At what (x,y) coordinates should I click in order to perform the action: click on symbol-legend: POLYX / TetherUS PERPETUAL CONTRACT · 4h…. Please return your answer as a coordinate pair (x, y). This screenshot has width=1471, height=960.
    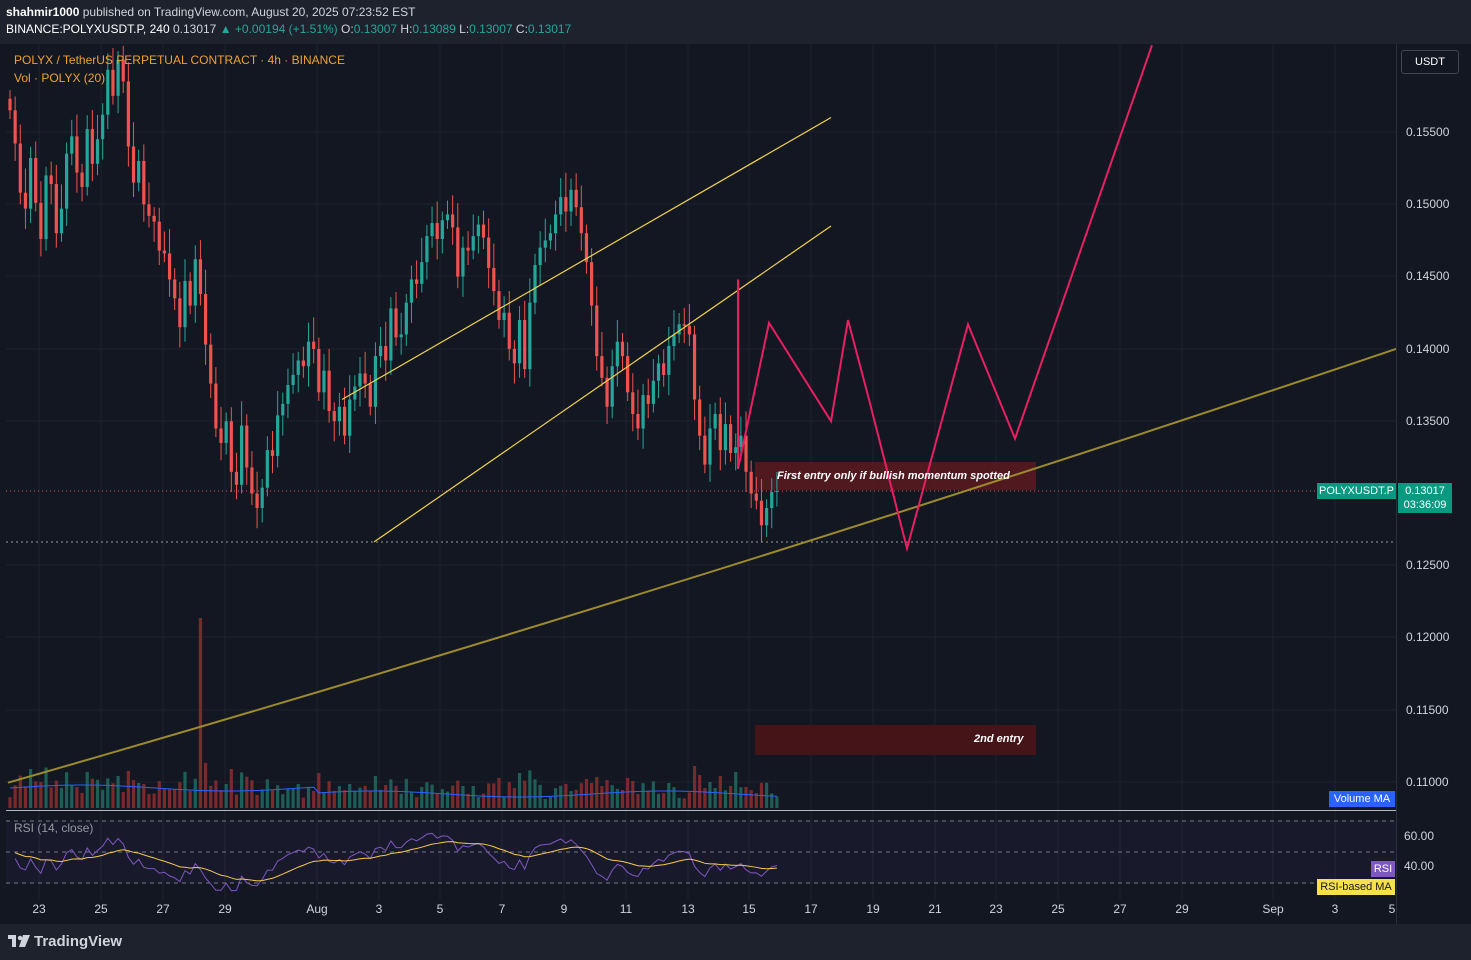
    Looking at the image, I should click on (179, 60).